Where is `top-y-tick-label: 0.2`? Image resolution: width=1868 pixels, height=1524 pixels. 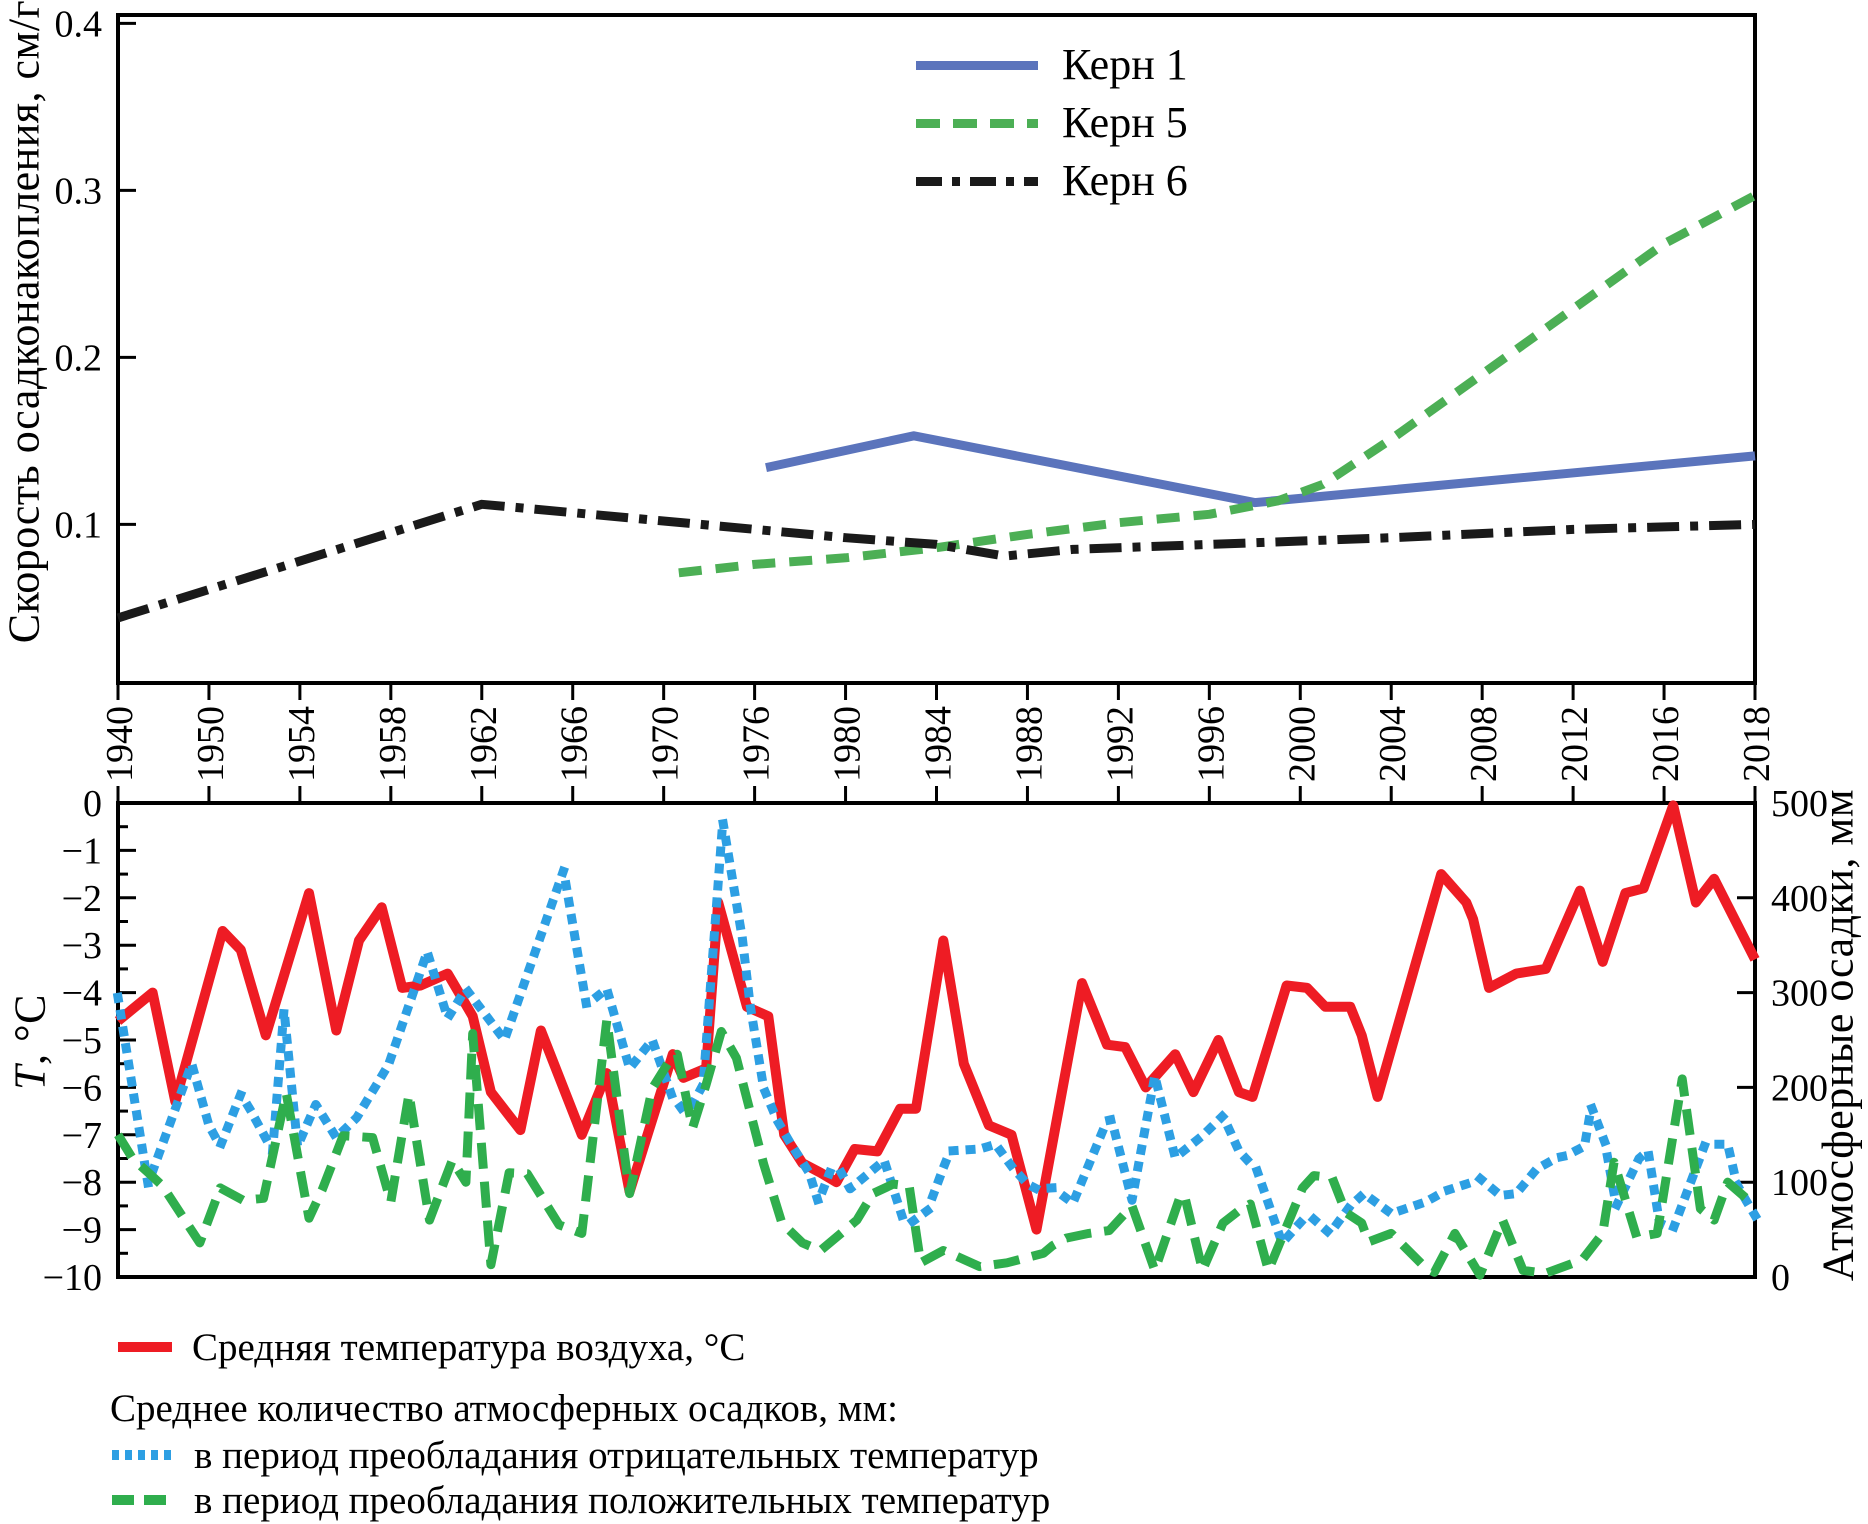
top-y-tick-label: 0.2 is located at coordinates (79, 358).